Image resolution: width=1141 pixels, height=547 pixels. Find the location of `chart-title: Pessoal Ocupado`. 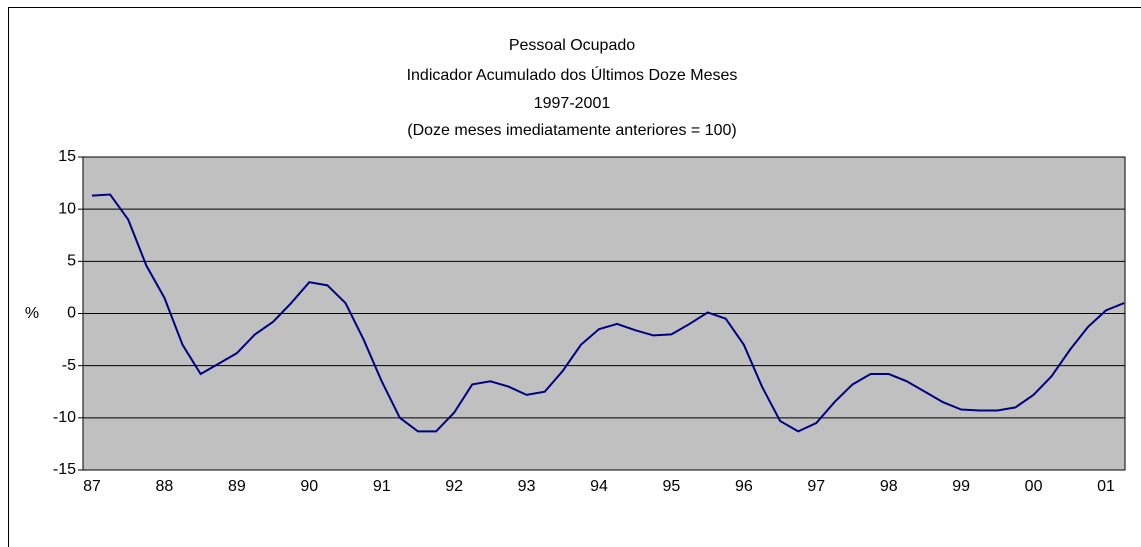

chart-title: Pessoal Ocupado is located at coordinates (572, 45).